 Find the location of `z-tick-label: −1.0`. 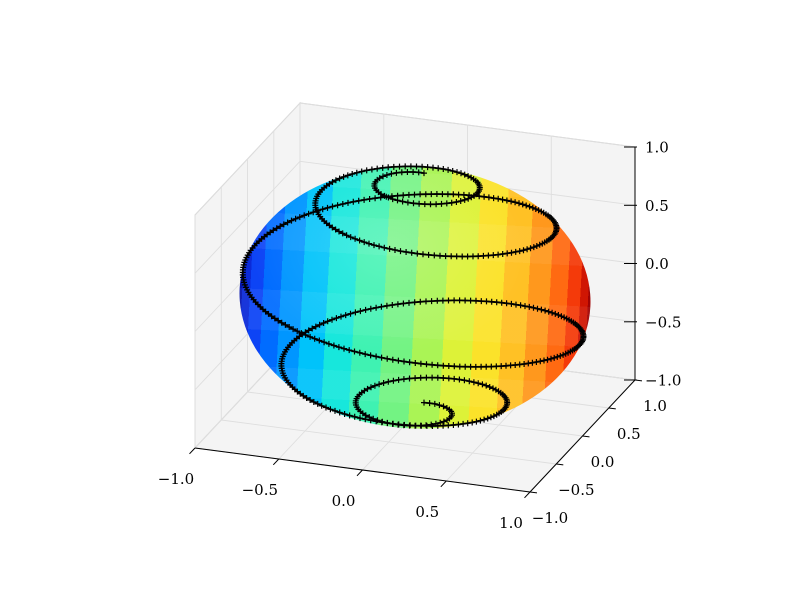

z-tick-label: −1.0 is located at coordinates (663, 381).